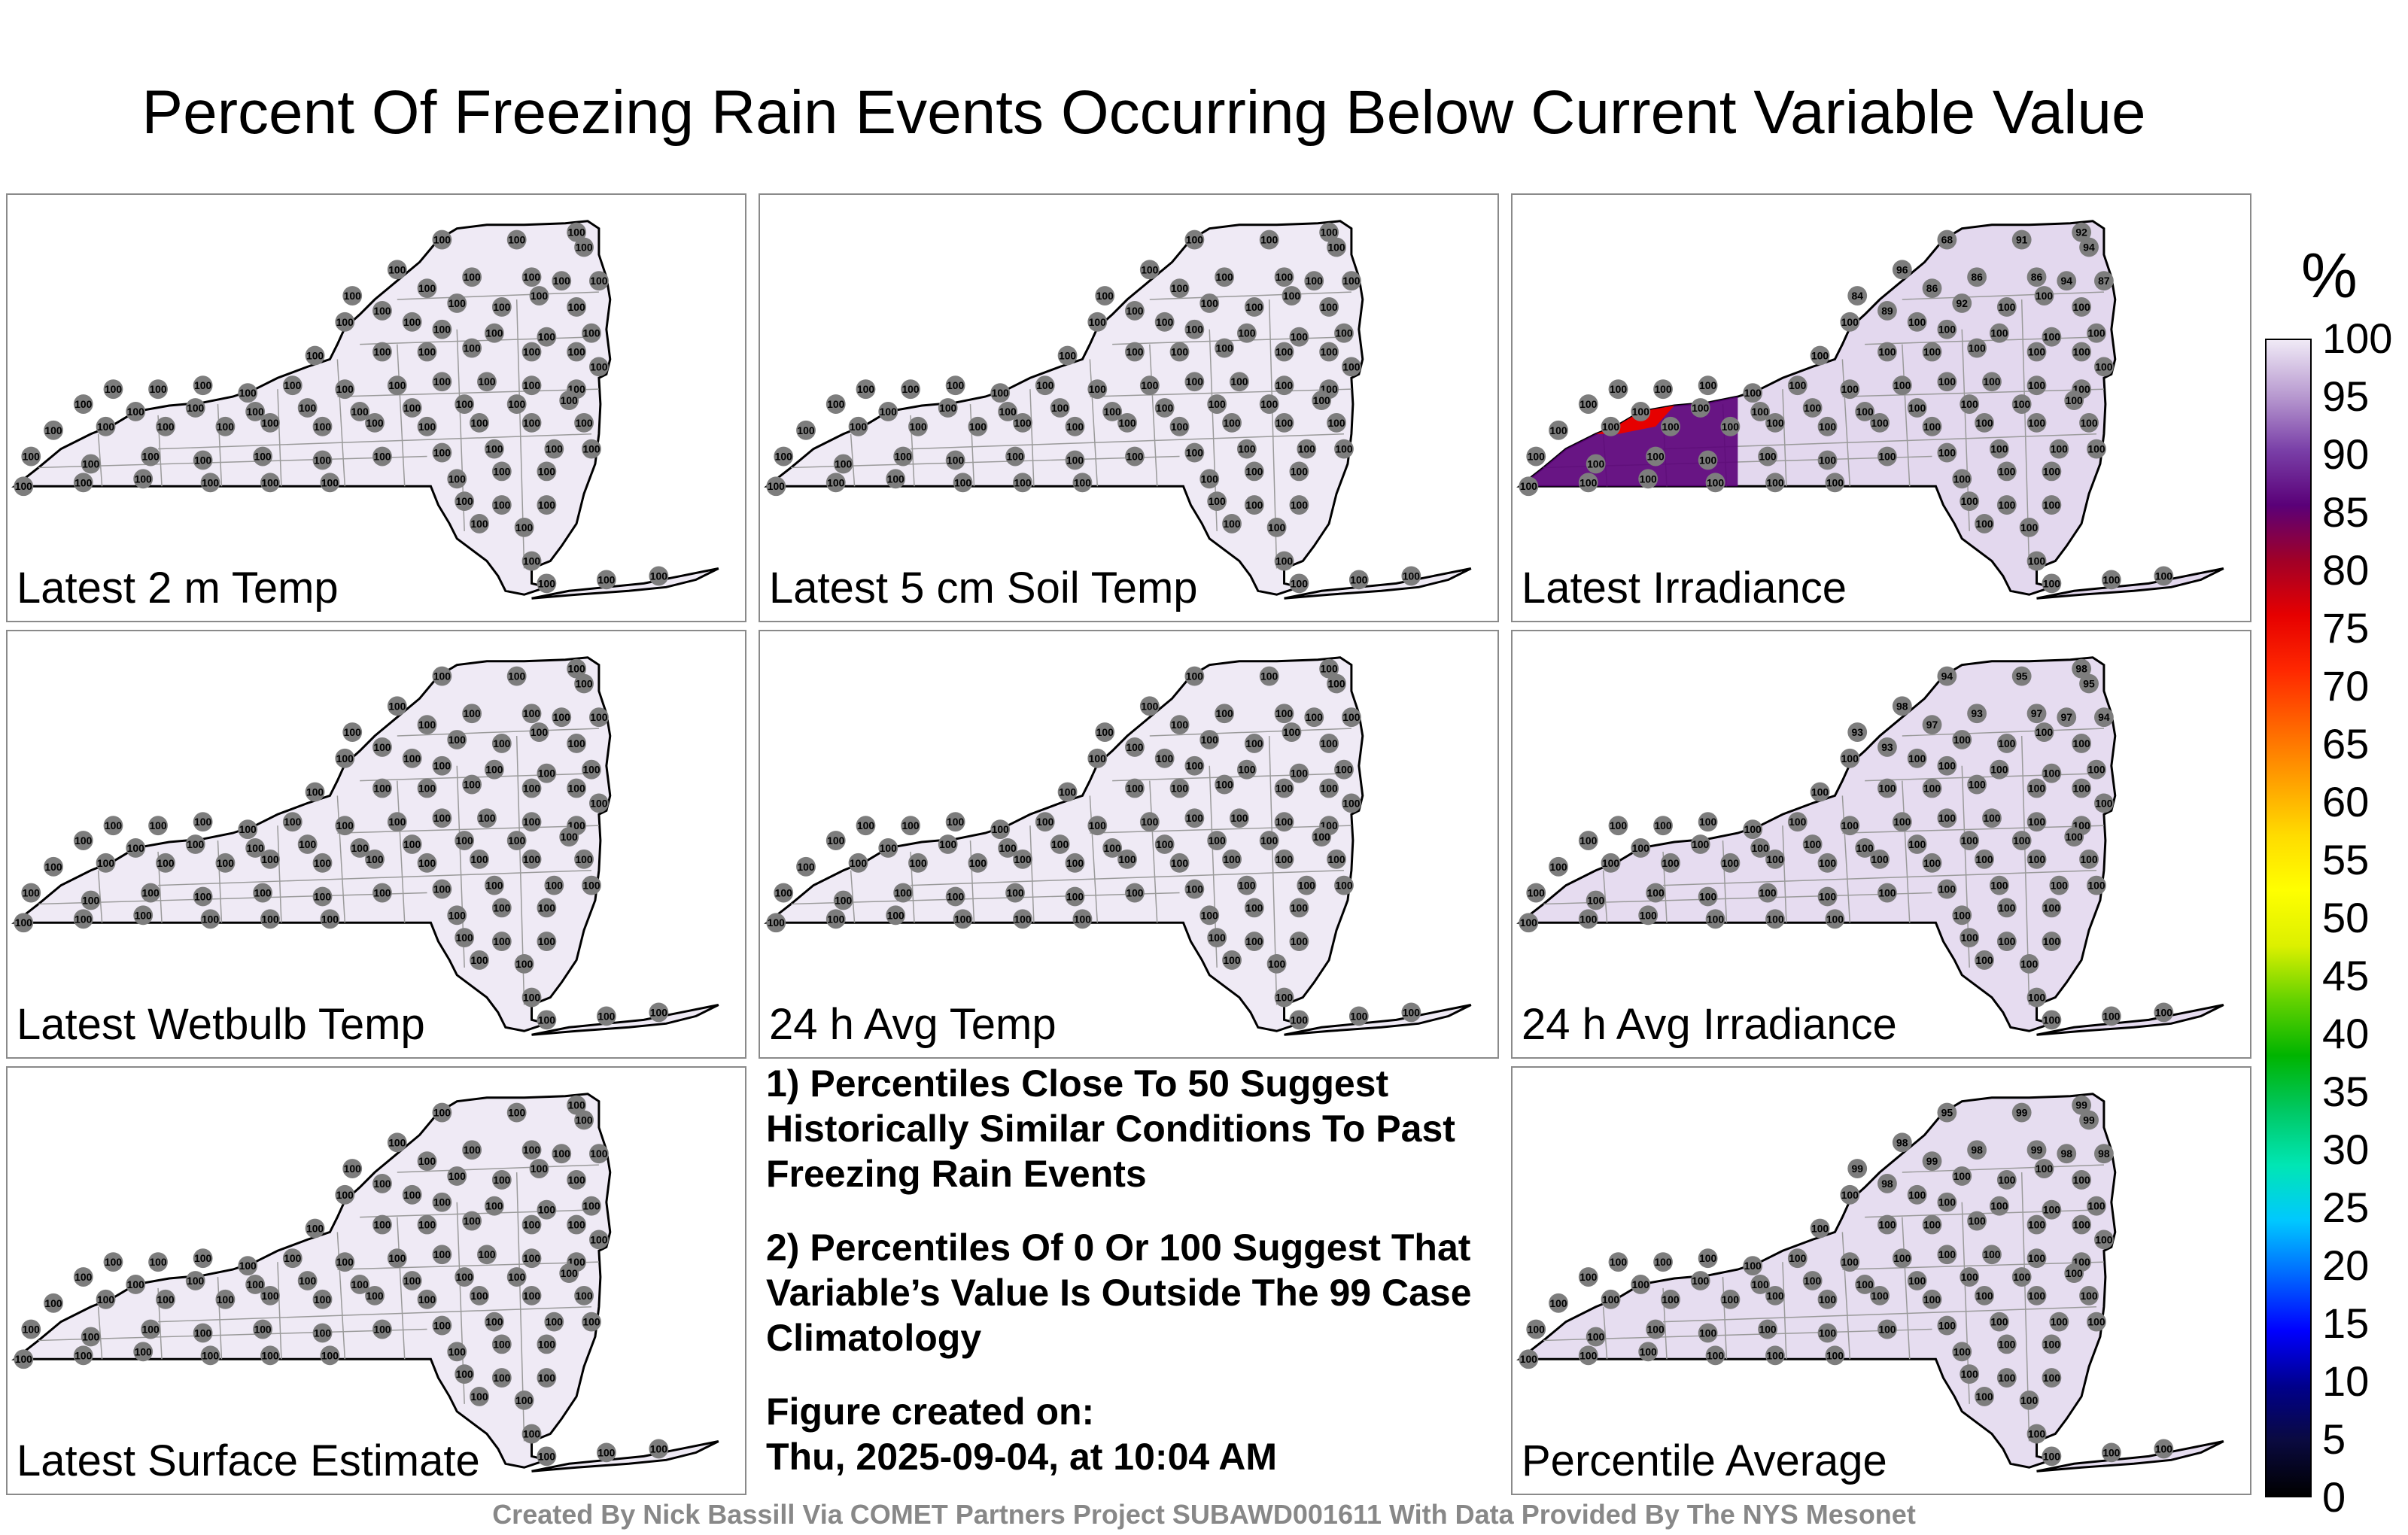  What do you see at coordinates (2037, 713) in the screenshot?
I see `station-value: 97` at bounding box center [2037, 713].